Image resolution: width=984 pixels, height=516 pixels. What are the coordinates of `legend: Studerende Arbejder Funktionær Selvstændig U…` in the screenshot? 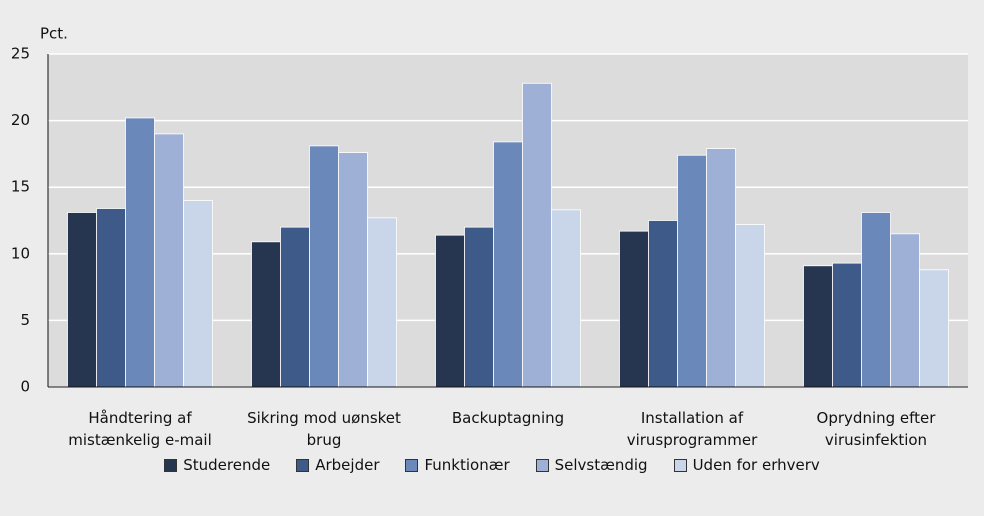 It's located at (492, 465).